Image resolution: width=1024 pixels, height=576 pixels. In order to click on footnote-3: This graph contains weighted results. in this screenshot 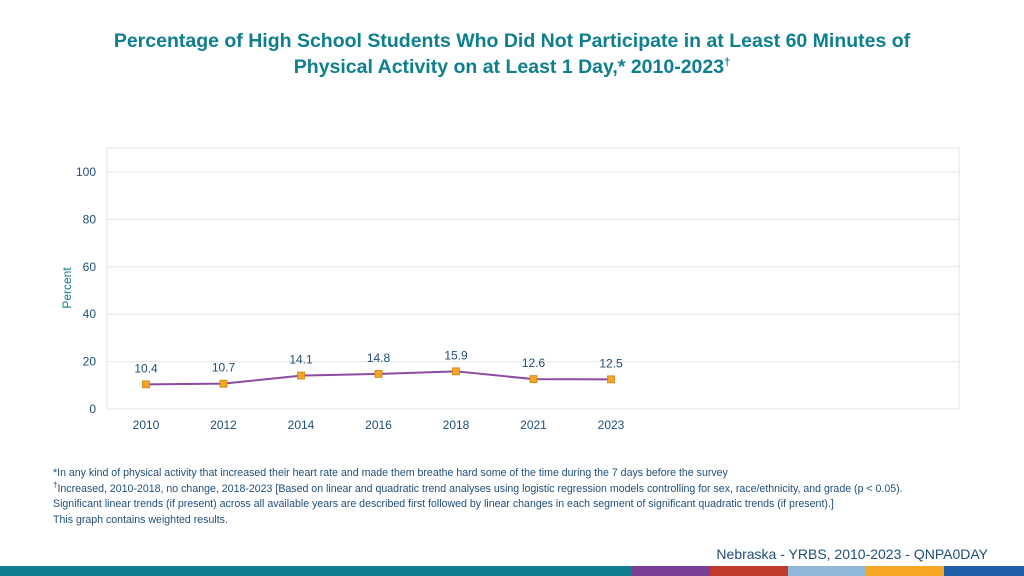, I will do `click(140, 519)`.